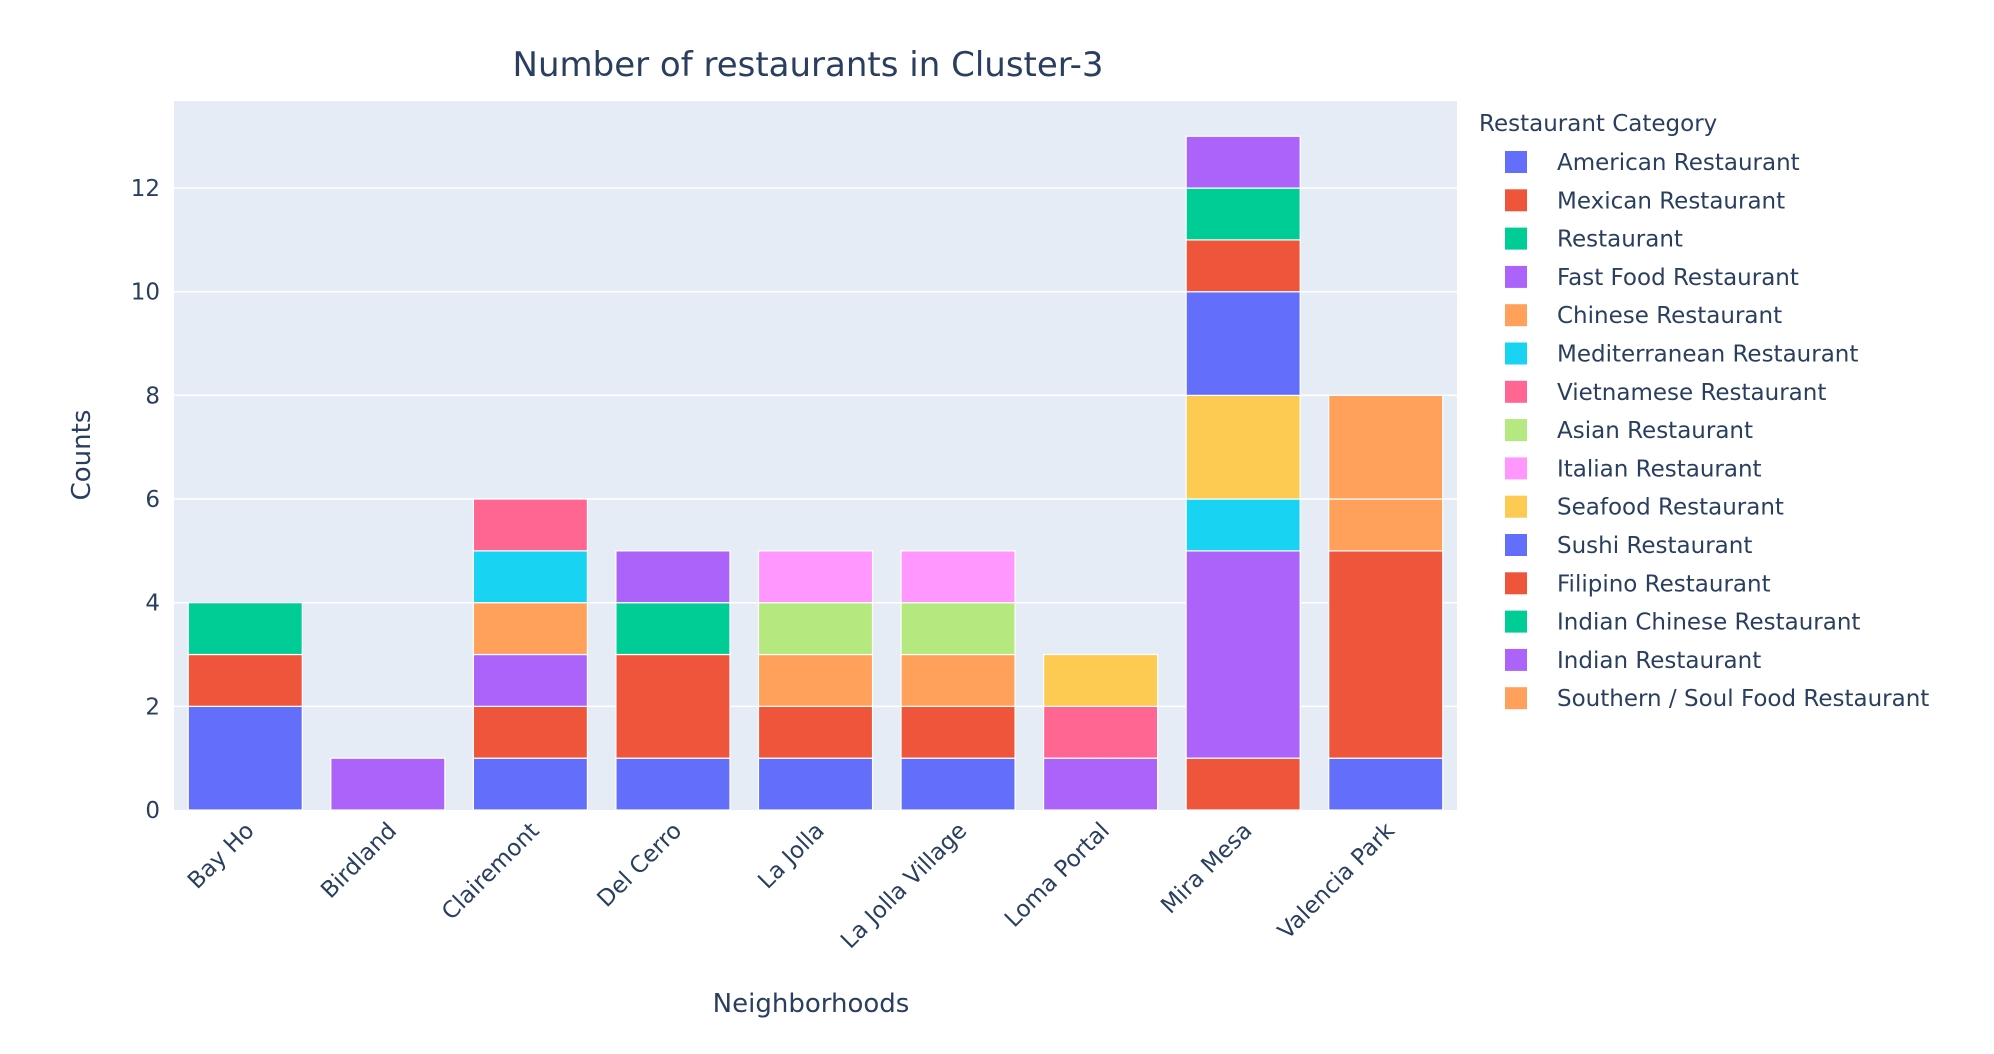 The width and height of the screenshot is (1994, 1054). Describe the element at coordinates (1336, 880) in the screenshot. I see `x-tick-label: Valencia Park` at that location.